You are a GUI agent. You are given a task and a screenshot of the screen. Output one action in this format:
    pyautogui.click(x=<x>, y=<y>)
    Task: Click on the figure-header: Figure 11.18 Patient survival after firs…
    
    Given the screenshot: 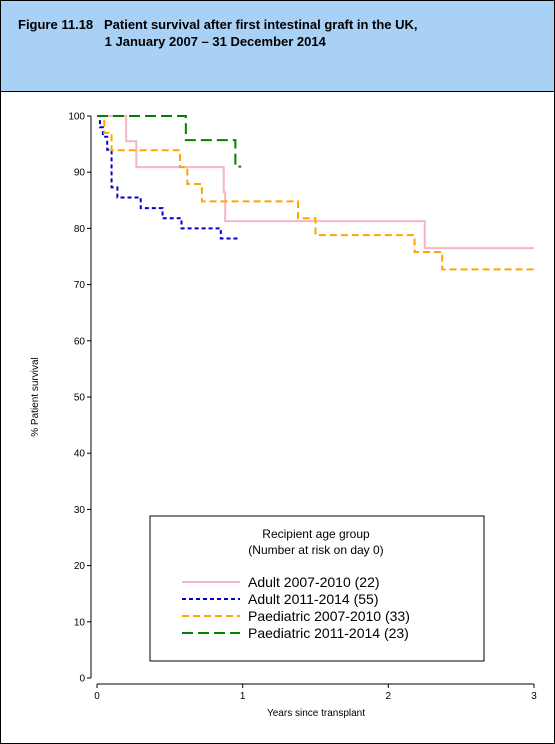 What is the action you would take?
    pyautogui.click(x=277, y=46)
    